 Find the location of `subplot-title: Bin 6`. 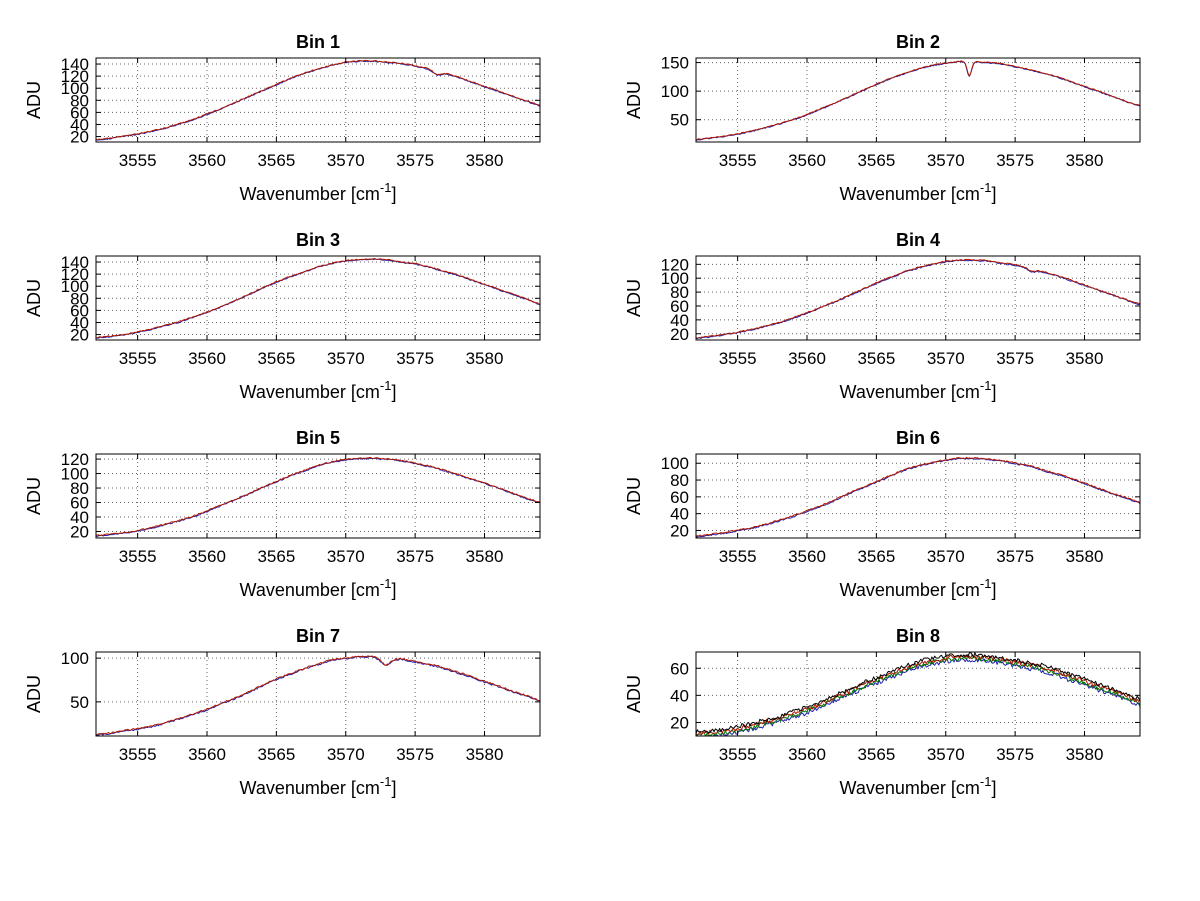

subplot-title: Bin 6 is located at coordinates (918, 438).